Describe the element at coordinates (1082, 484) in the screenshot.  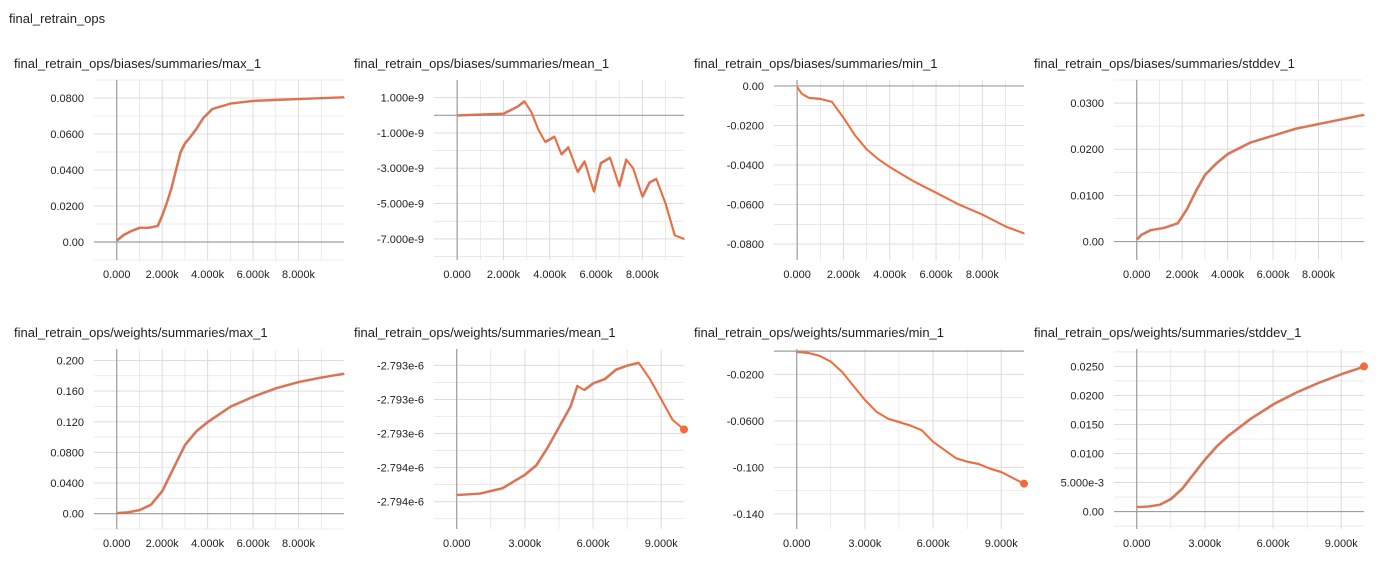
I see `y-tick-label: 5.000e-3` at that location.